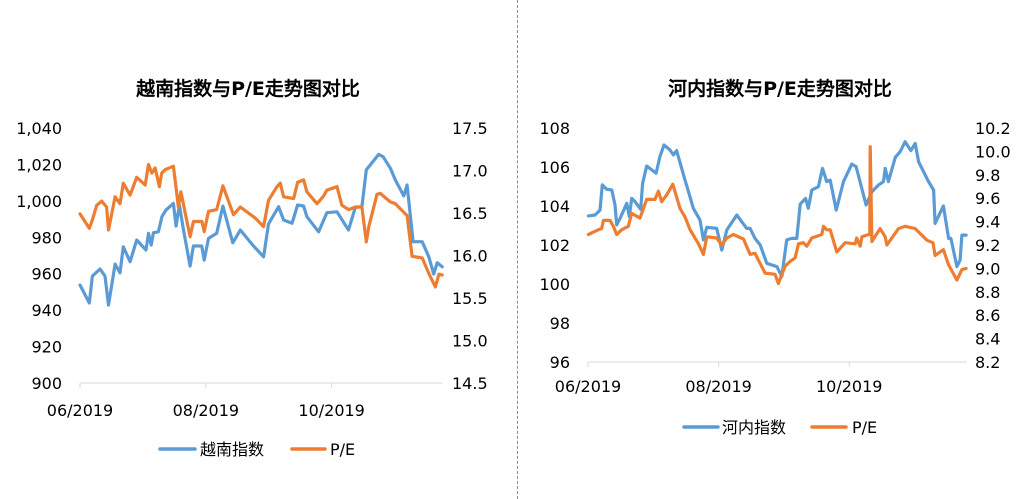  I want to click on y-right-tick-label: 15.5, so click(470, 298).